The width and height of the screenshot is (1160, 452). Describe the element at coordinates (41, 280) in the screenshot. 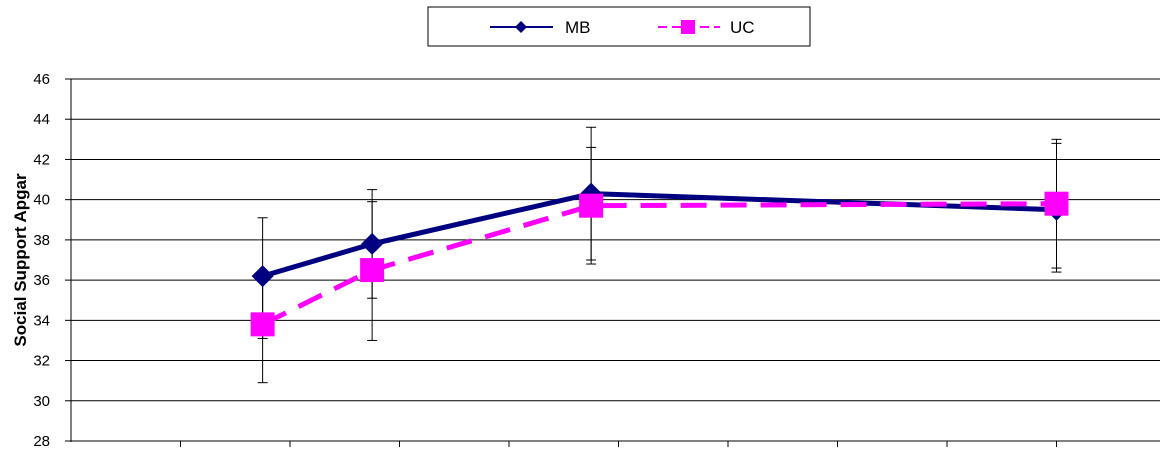

I see `y-tick-label: 36` at that location.